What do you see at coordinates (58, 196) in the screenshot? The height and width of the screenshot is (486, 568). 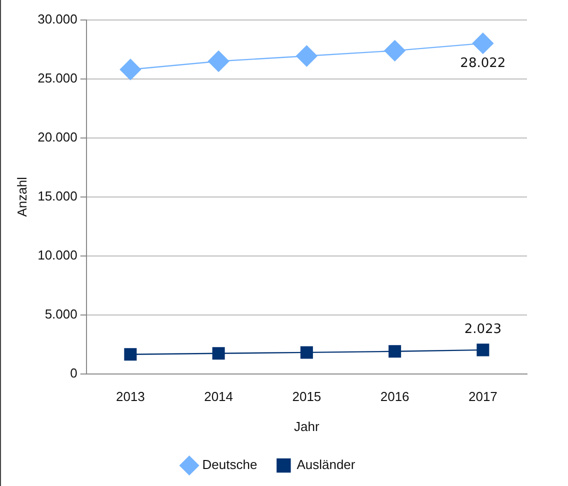 I see `y-tick-label: 15.000` at bounding box center [58, 196].